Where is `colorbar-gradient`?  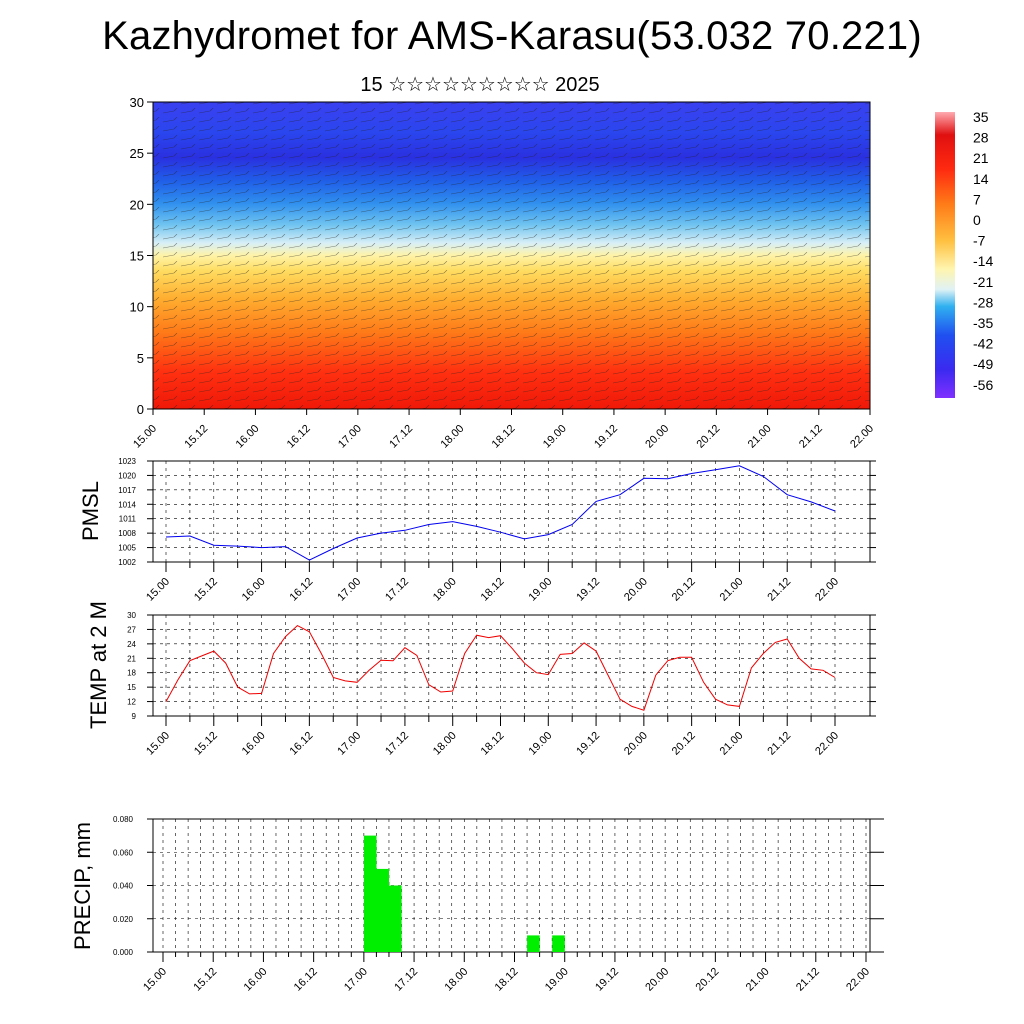 colorbar-gradient is located at coordinates (945, 255).